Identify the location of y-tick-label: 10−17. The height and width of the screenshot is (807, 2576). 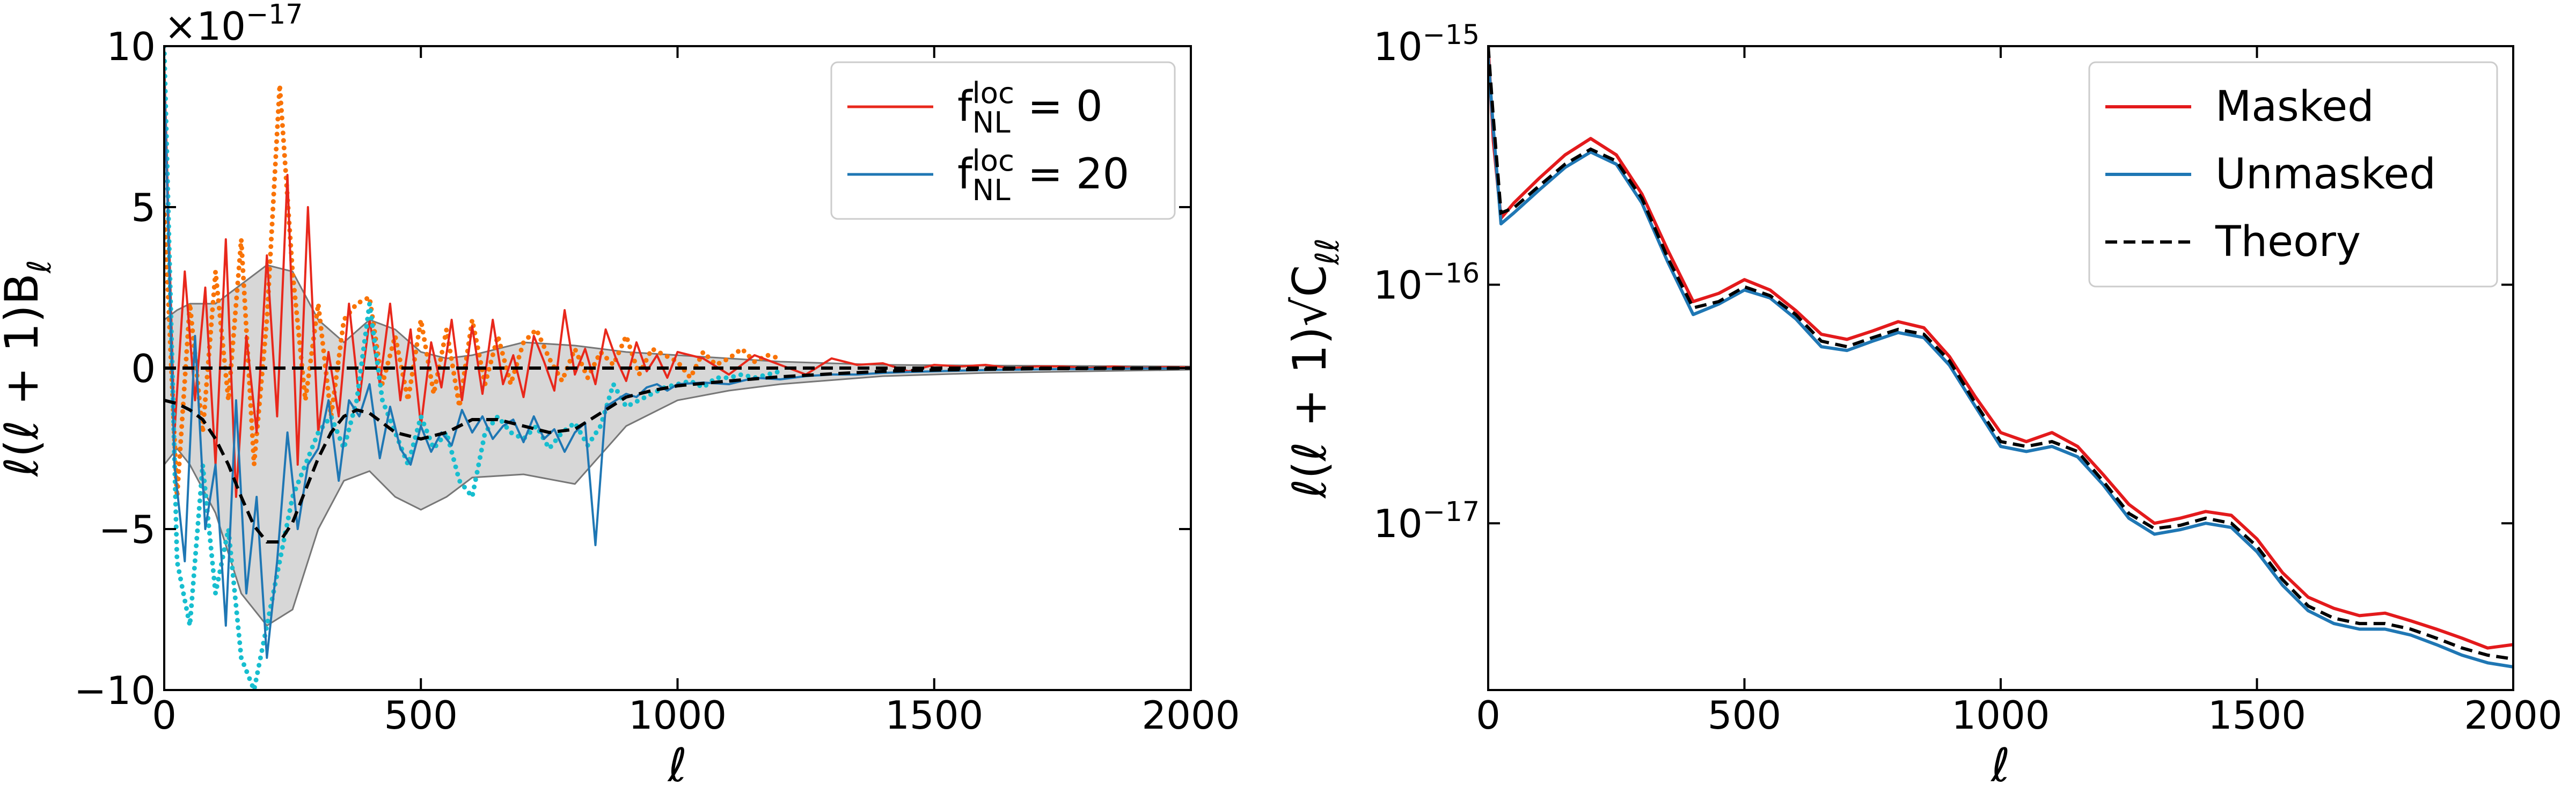
(1426, 521).